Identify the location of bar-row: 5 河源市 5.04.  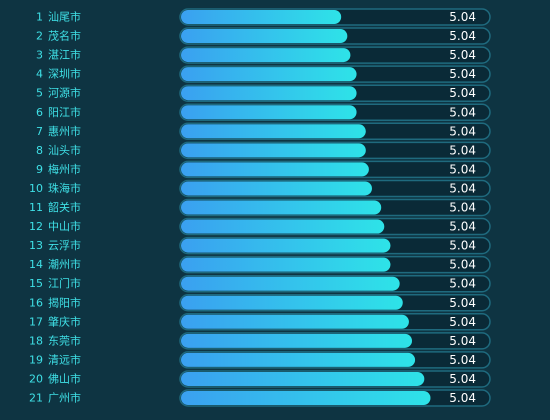
(263, 93).